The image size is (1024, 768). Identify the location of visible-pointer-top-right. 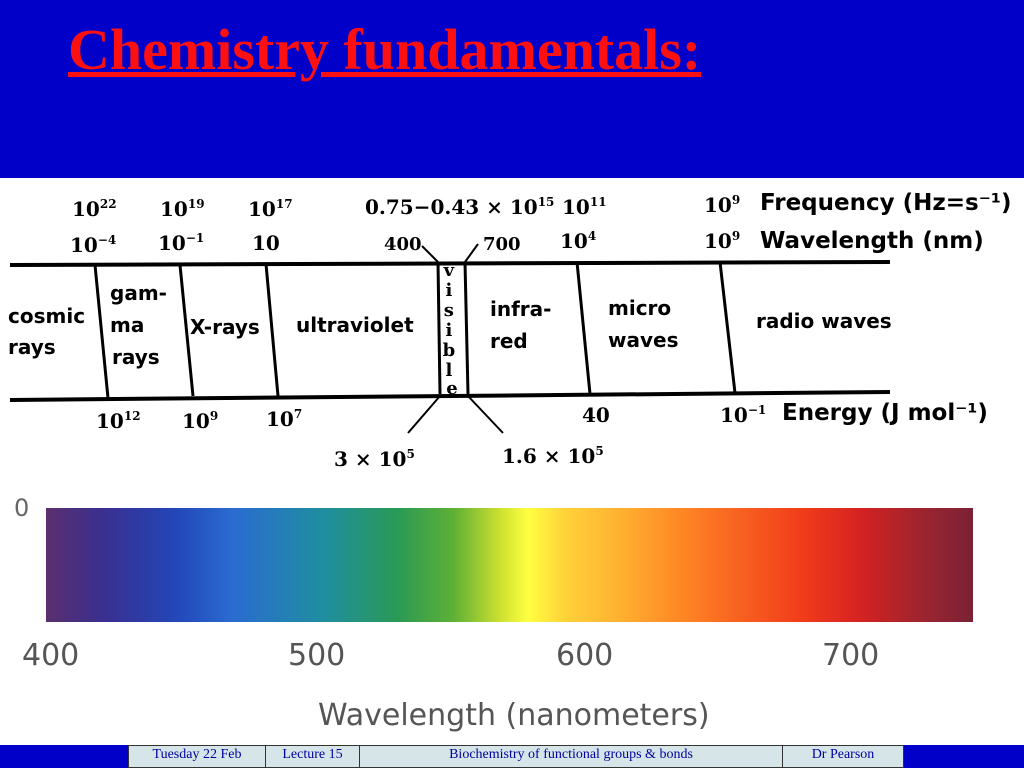
(471, 253).